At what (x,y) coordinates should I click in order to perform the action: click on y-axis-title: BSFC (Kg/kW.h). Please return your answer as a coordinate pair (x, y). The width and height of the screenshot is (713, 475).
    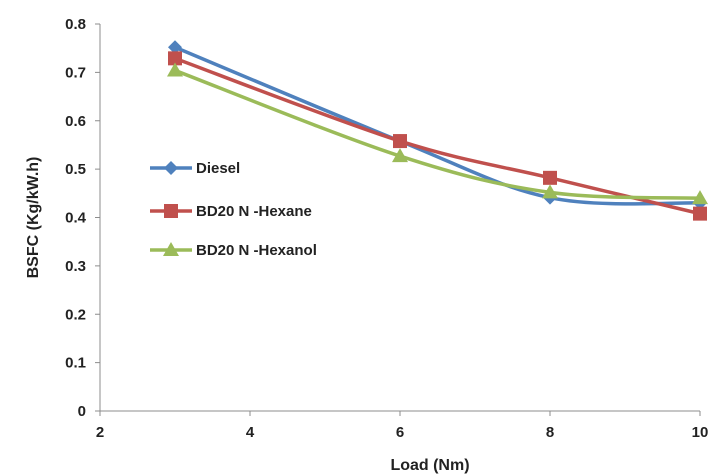
    Looking at the image, I should click on (33, 218).